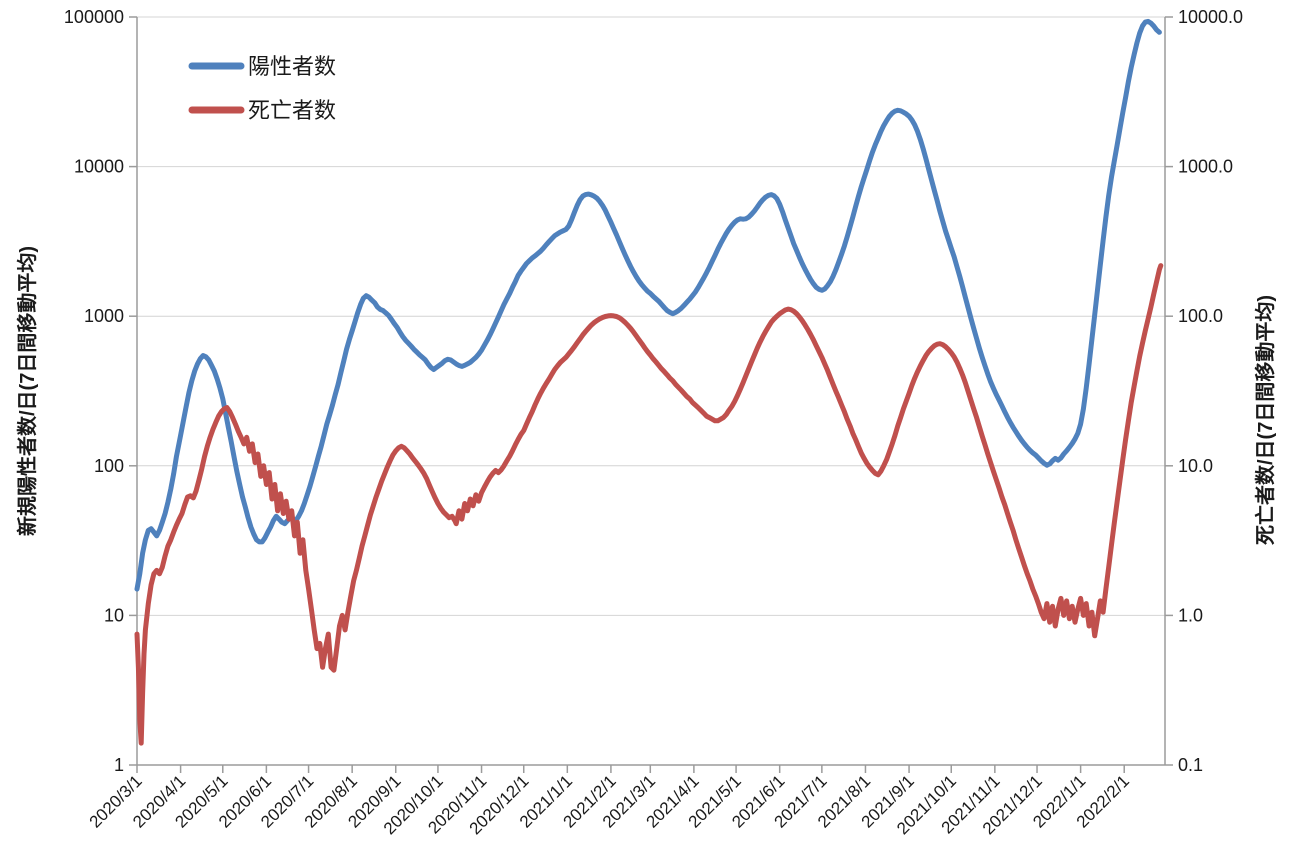 This screenshot has width=1299, height=847. Describe the element at coordinates (1190, 765) in the screenshot. I see `svg-text: 0.1` at that location.